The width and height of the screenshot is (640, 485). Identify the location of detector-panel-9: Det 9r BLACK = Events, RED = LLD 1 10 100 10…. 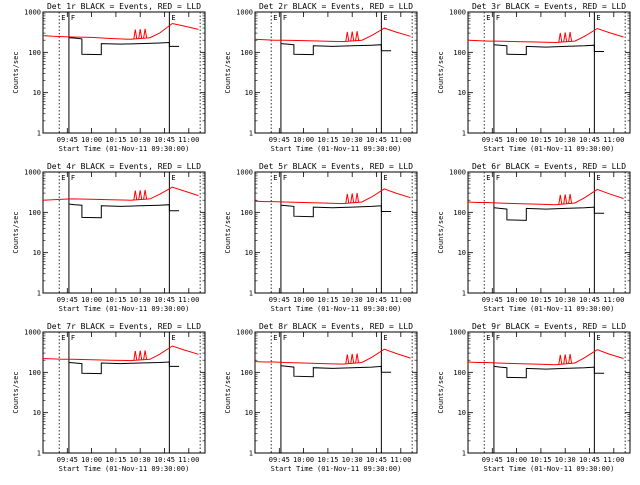
(534, 397).